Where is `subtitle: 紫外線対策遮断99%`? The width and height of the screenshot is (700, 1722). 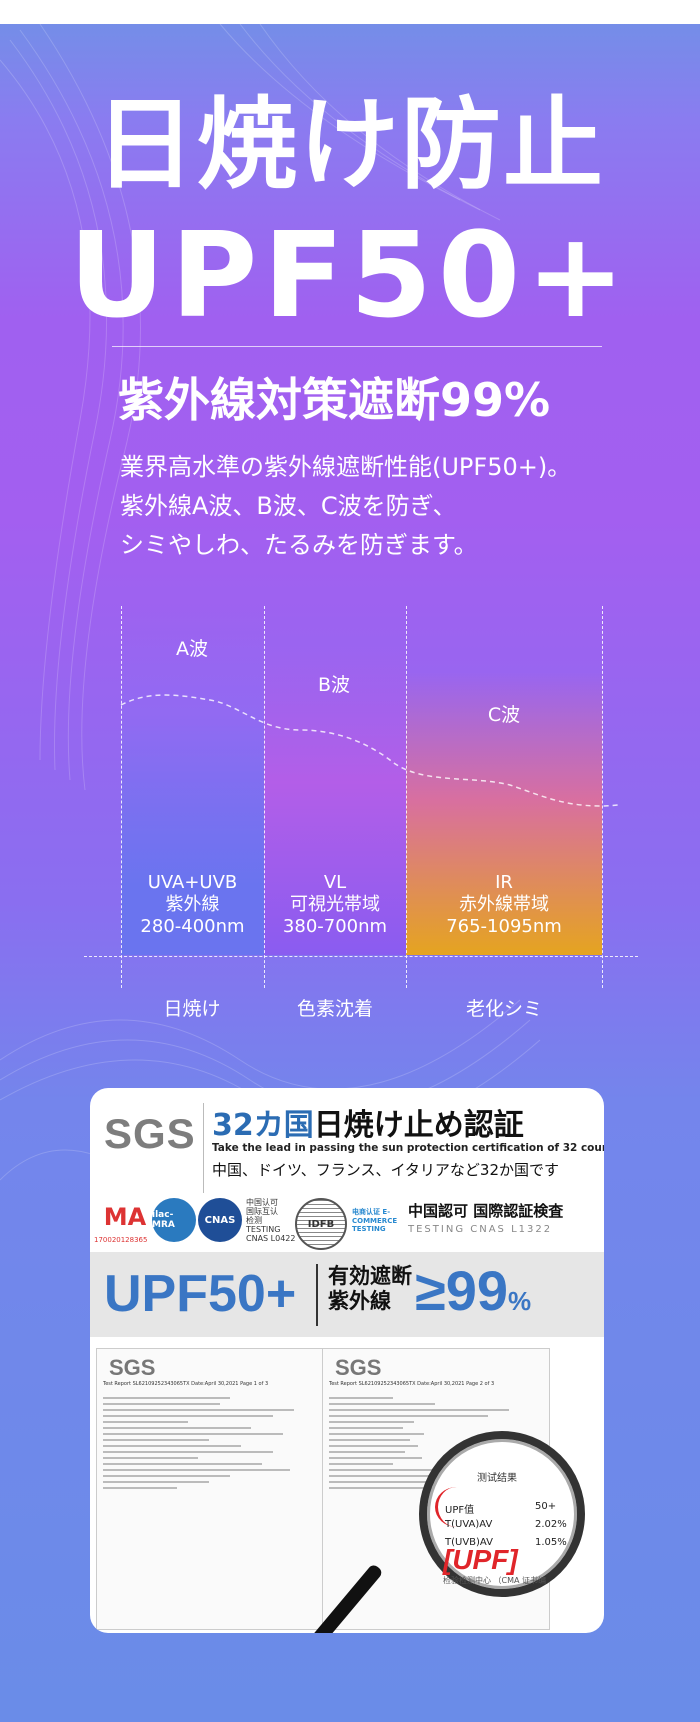
subtitle: 紫外線対策遮断99% is located at coordinates (334, 400).